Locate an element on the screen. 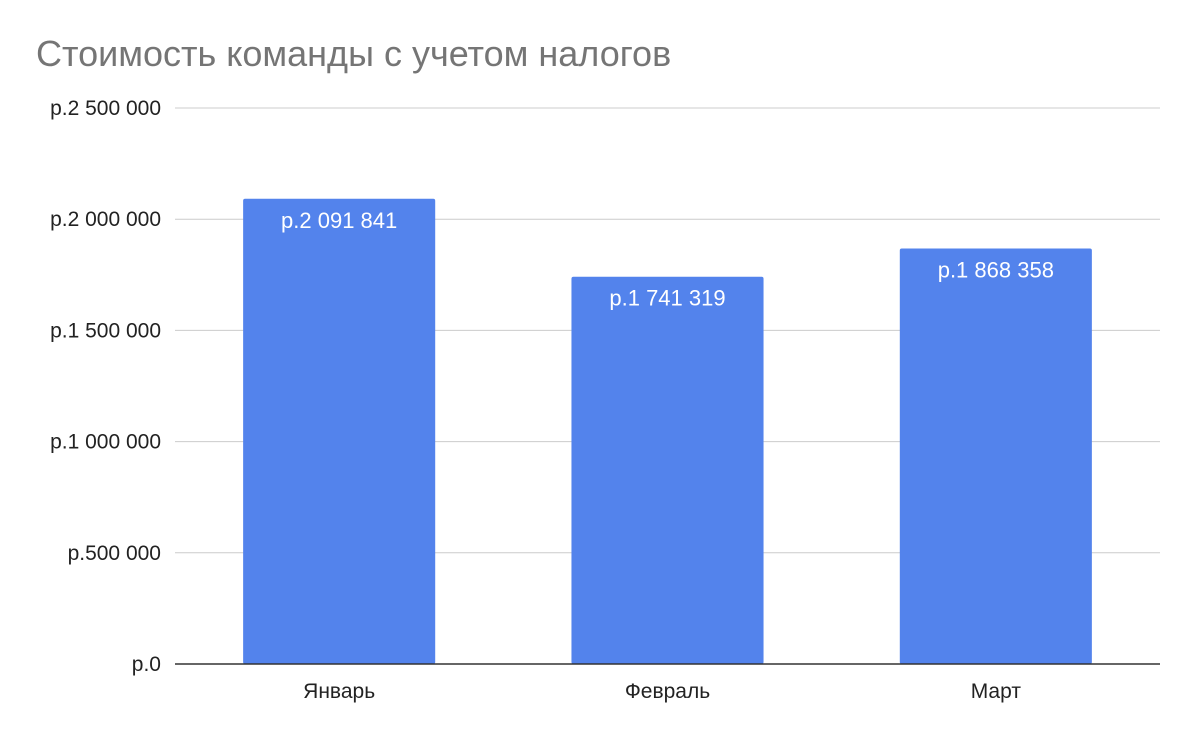 The width and height of the screenshot is (1192, 734). bar-data-label: р.1 741 319 is located at coordinates (667, 298).